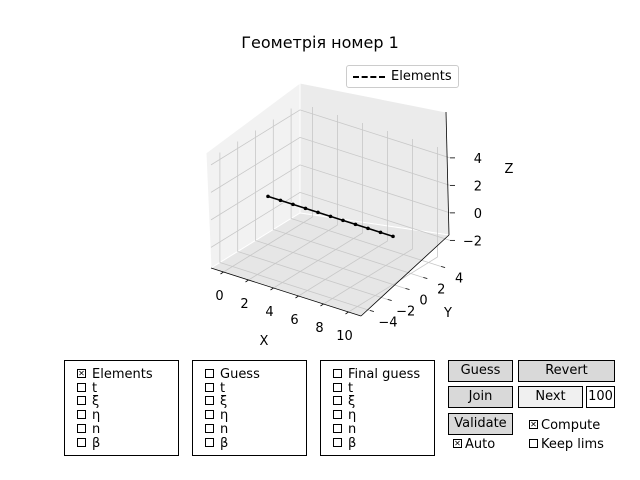 This screenshot has width=640, height=480. What do you see at coordinates (240, 374) in the screenshot?
I see `checkbox-label: Guess` at bounding box center [240, 374].